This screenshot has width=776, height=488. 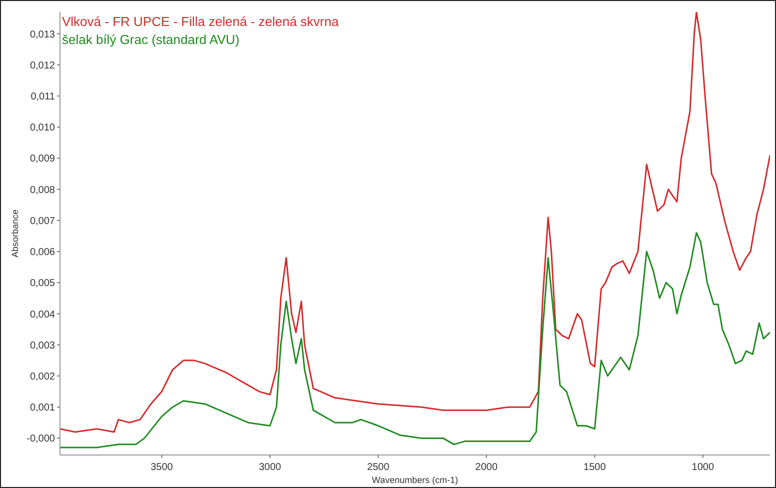 I want to click on y-tick-label: 0,009, so click(x=43, y=159).